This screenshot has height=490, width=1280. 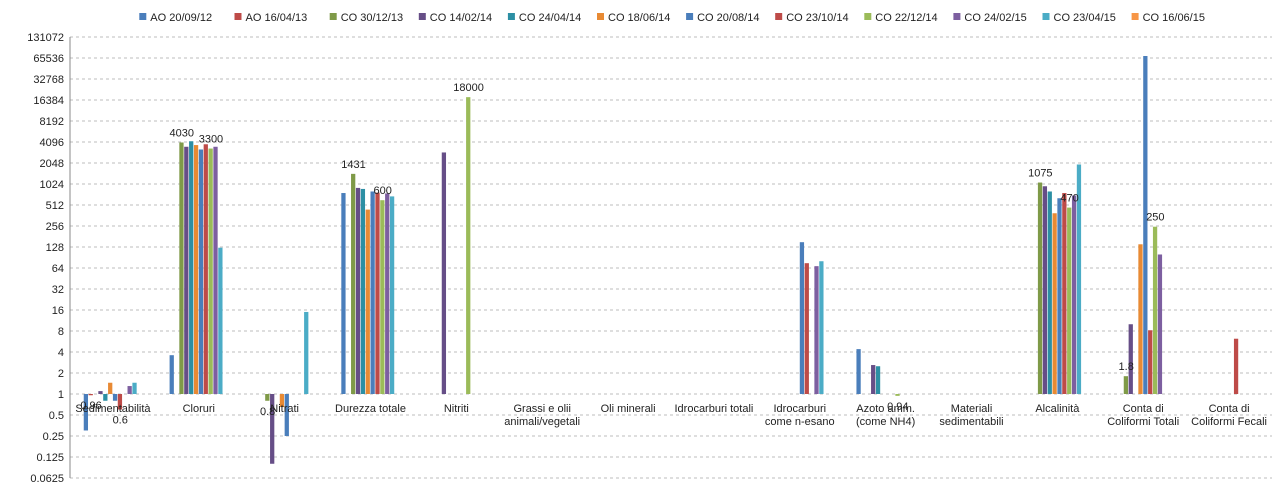 What do you see at coordinates (52, 122) in the screenshot?
I see `y-tick-label: 8192` at bounding box center [52, 122].